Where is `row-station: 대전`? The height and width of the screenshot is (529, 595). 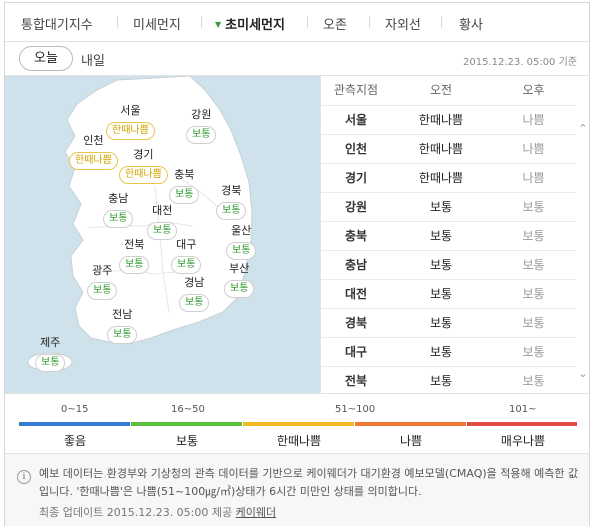 row-station: 대전 is located at coordinates (356, 294).